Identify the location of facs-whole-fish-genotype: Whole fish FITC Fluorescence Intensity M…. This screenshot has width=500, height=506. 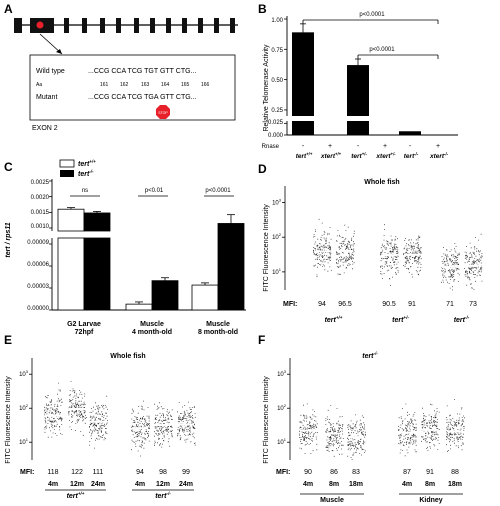
(373, 251).